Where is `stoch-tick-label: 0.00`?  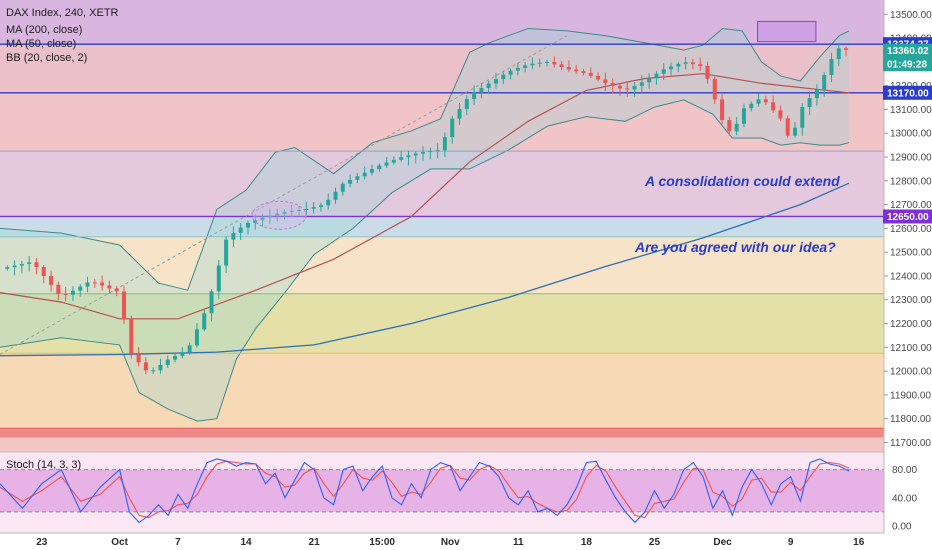
stoch-tick-label: 0.00 is located at coordinates (902, 526).